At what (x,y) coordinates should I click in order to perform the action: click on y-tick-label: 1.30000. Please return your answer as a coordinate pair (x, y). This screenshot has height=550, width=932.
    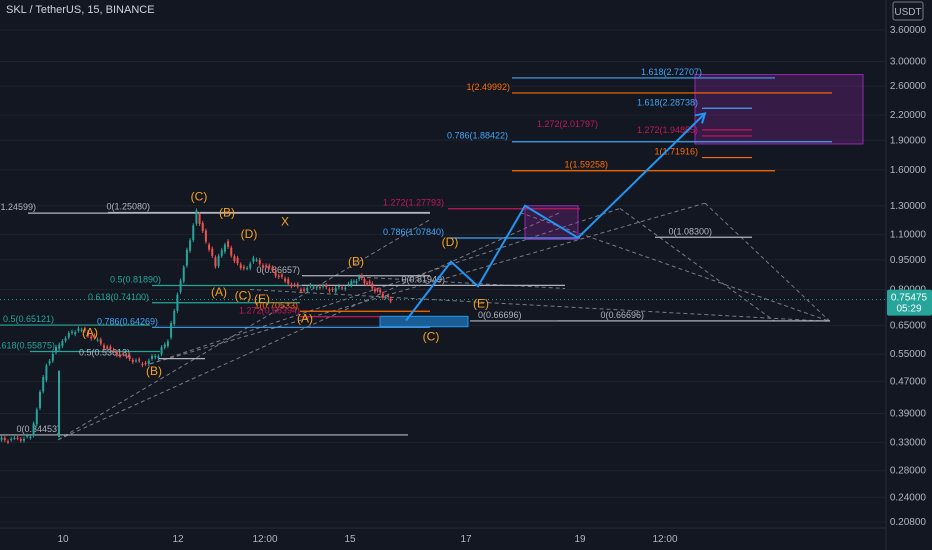
    Looking at the image, I should click on (908, 206).